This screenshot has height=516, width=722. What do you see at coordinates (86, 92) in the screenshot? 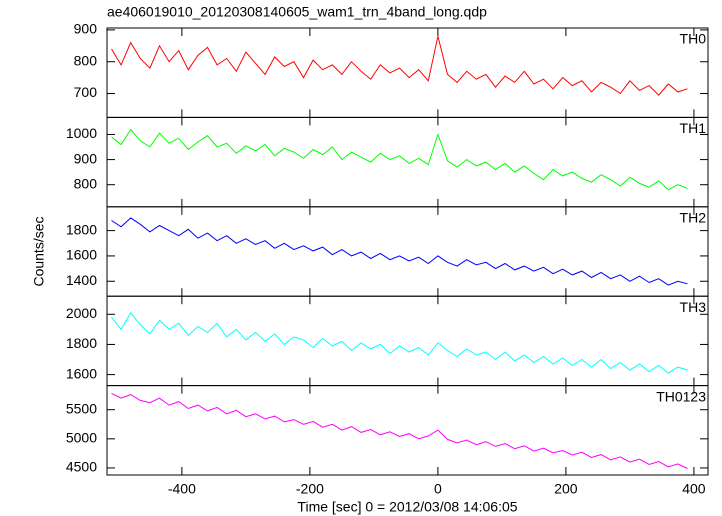
I see `y-tick-label: 700` at bounding box center [86, 92].